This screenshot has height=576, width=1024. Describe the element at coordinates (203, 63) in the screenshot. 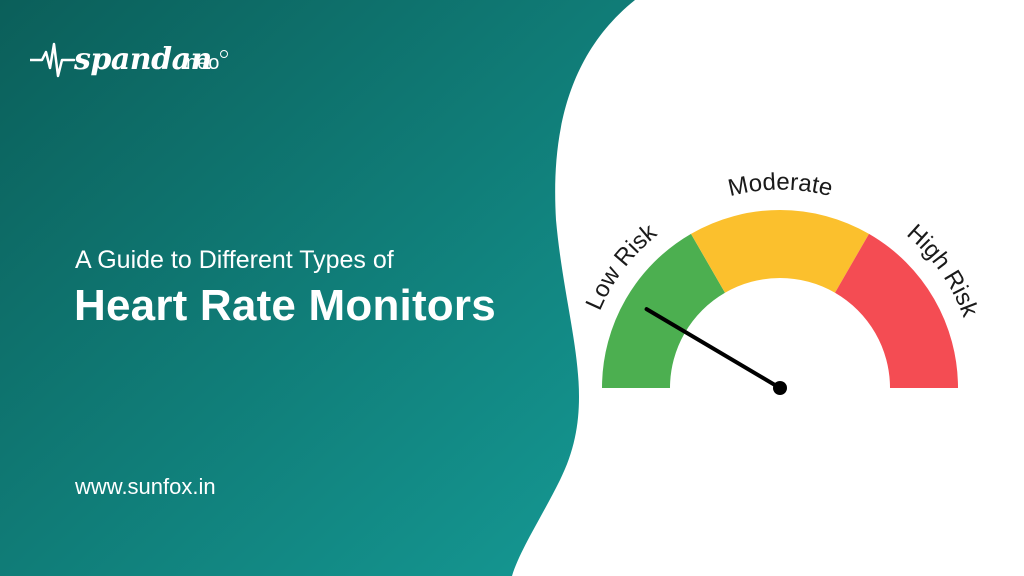

I see `brand-suffix: neo` at that location.